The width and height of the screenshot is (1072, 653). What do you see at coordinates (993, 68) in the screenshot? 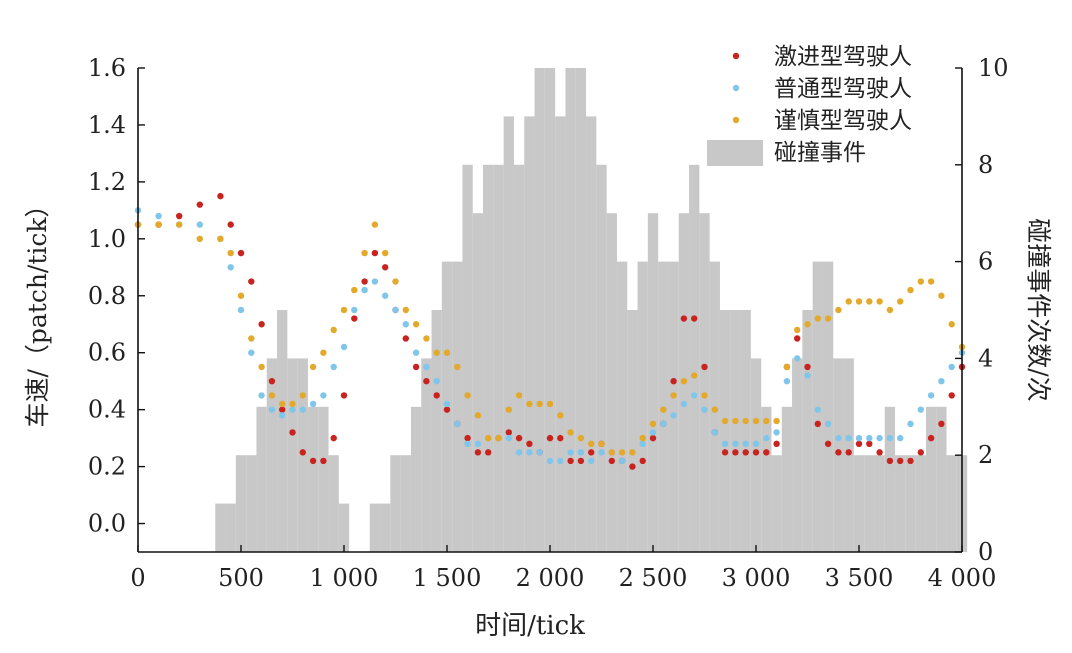
I see `y-right-tick-label: 10` at bounding box center [993, 68].